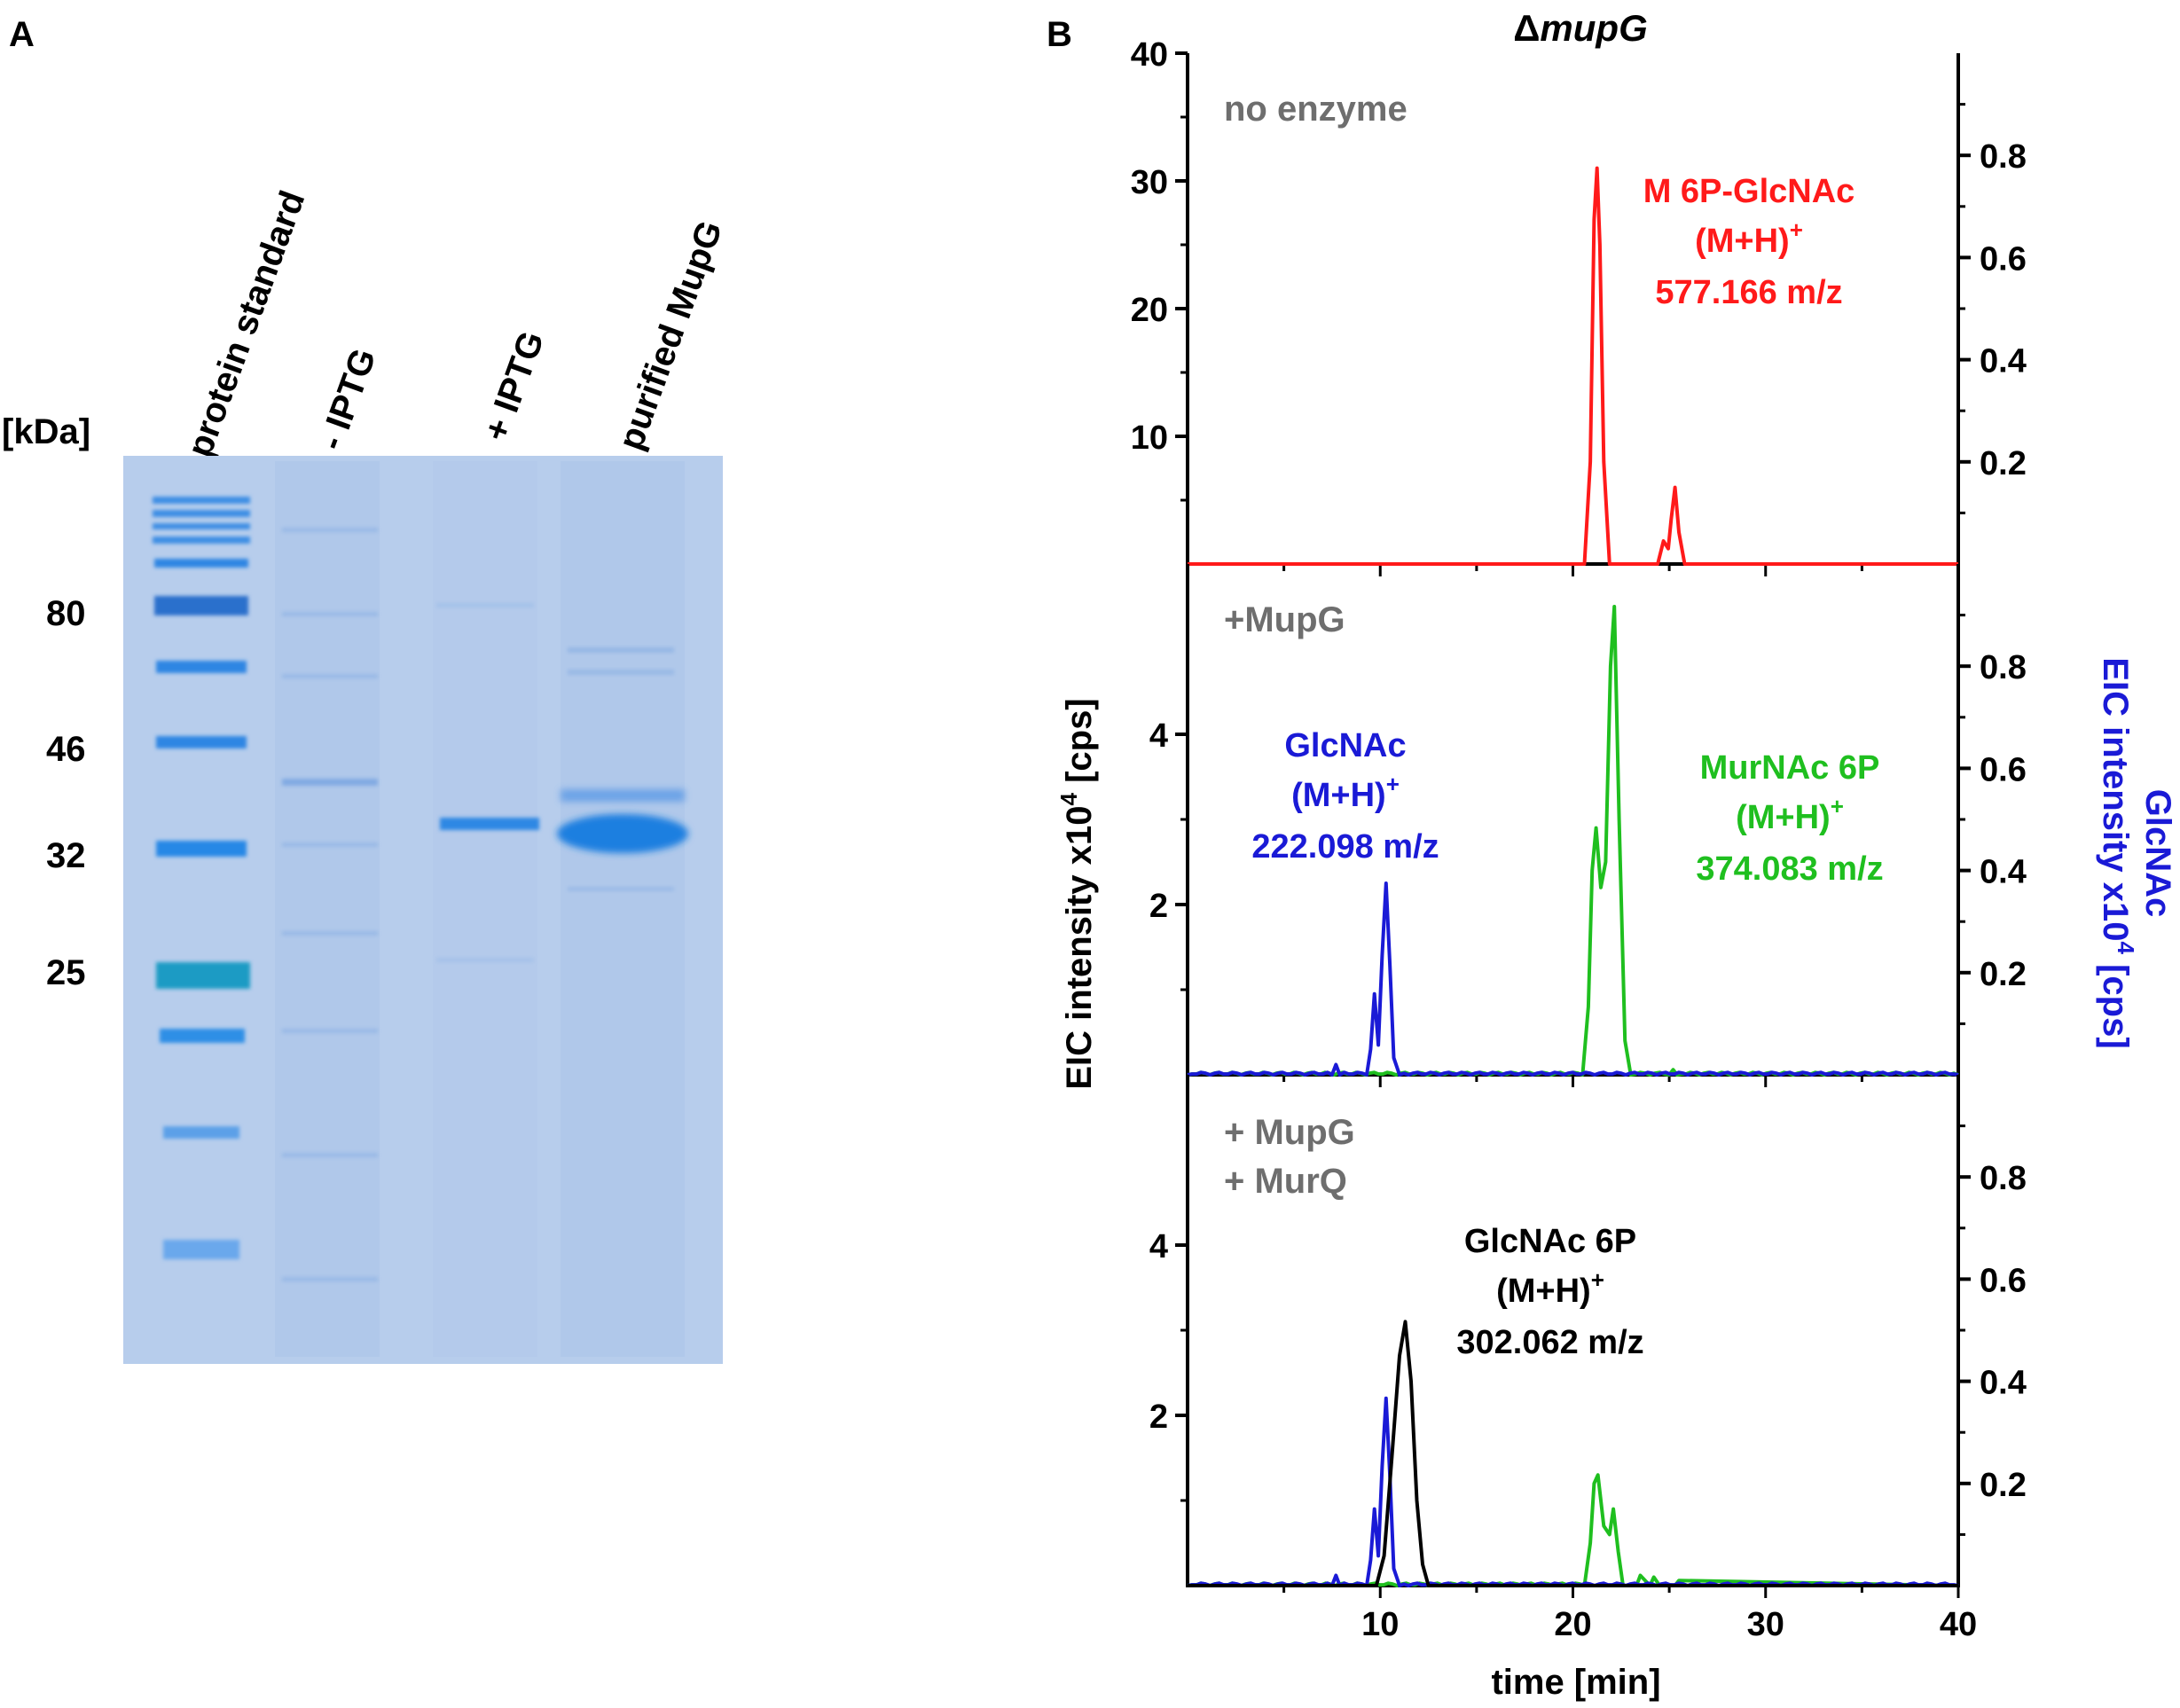  Describe the element at coordinates (1345, 847) in the screenshot. I see `peak-annotation-mz: 222.098 m/z` at that location.